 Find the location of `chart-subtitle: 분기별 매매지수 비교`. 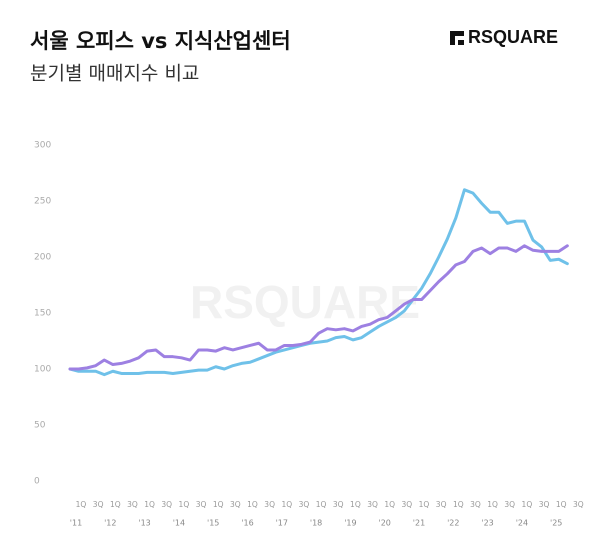

chart-subtitle: 분기별 매매지수 비교 is located at coordinates (114, 74).